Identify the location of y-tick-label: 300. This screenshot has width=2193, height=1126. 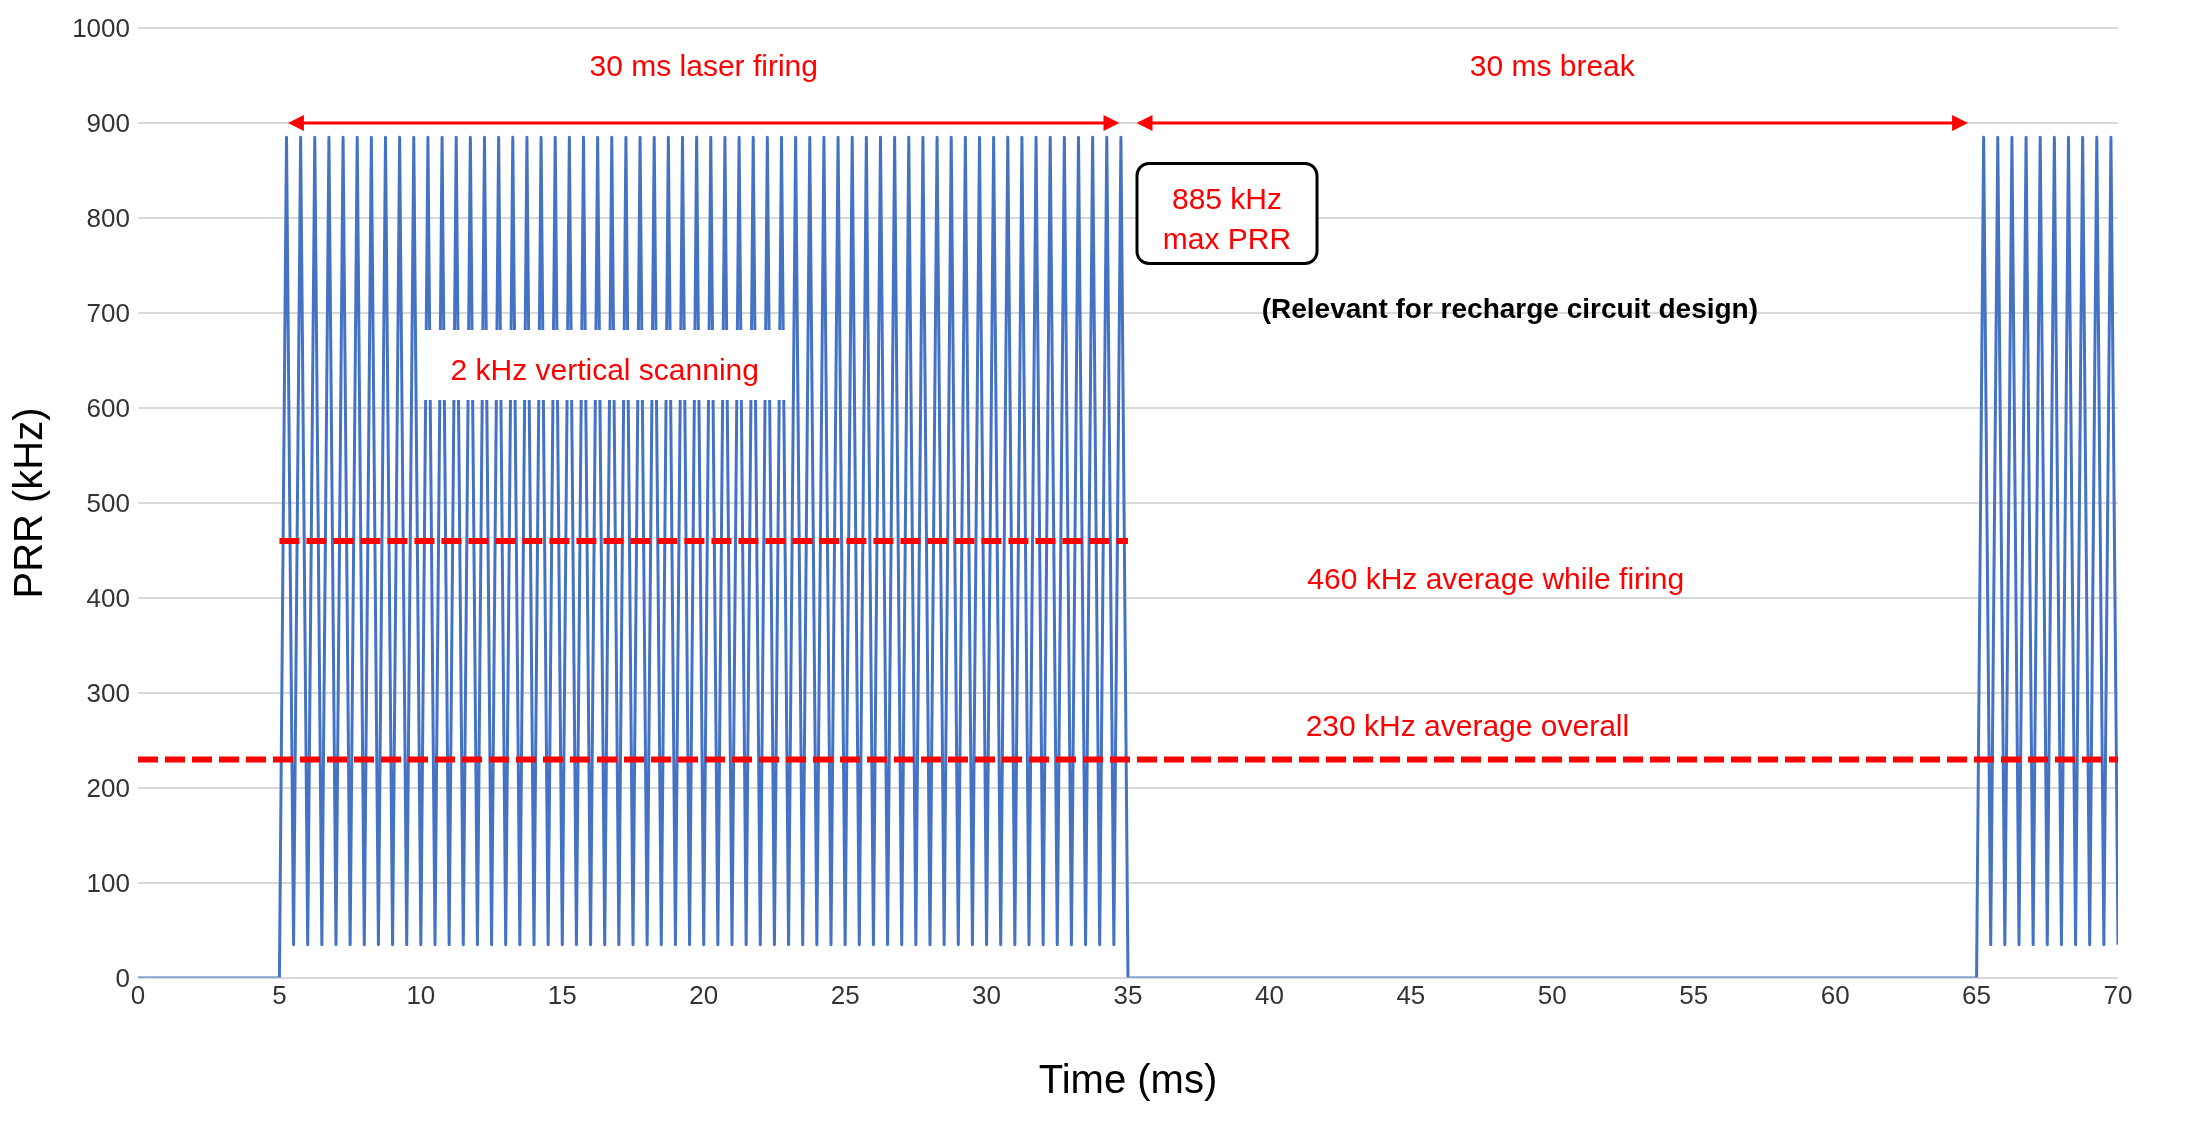
(108, 693).